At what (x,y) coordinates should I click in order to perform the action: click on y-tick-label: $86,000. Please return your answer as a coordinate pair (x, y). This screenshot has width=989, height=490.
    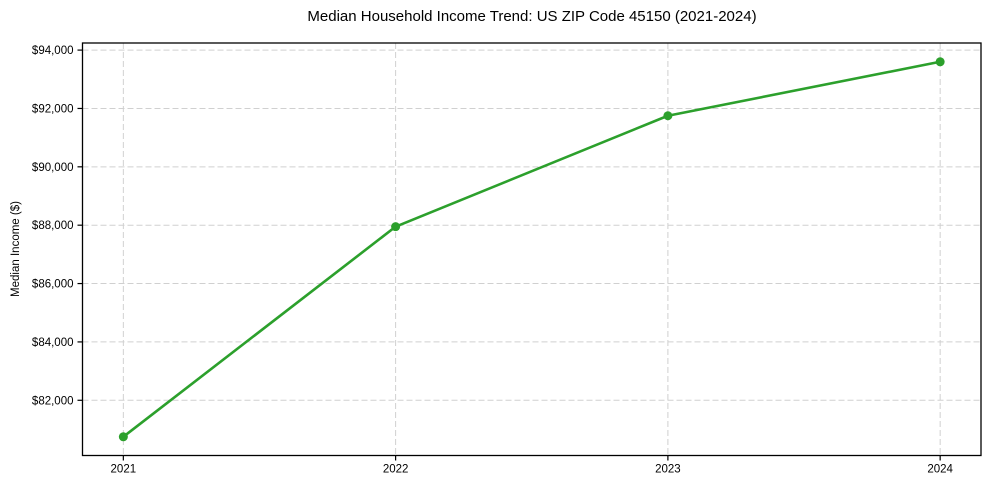
    Looking at the image, I should click on (53, 285).